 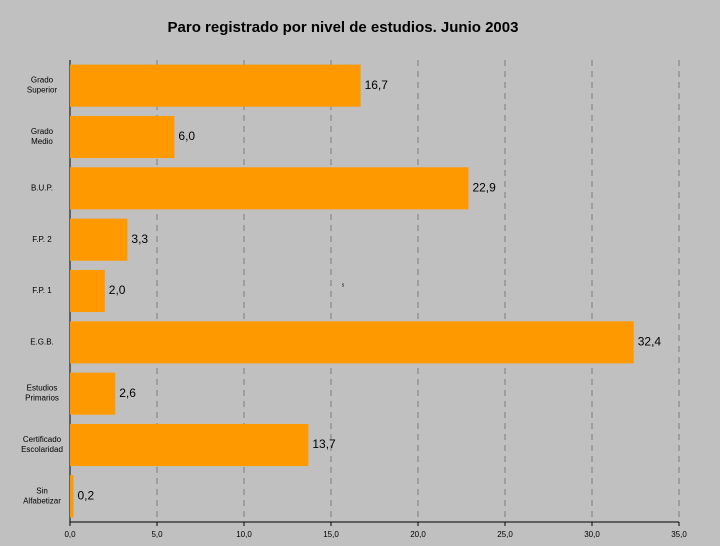 I want to click on value-label: 6,0, so click(x=186, y=136).